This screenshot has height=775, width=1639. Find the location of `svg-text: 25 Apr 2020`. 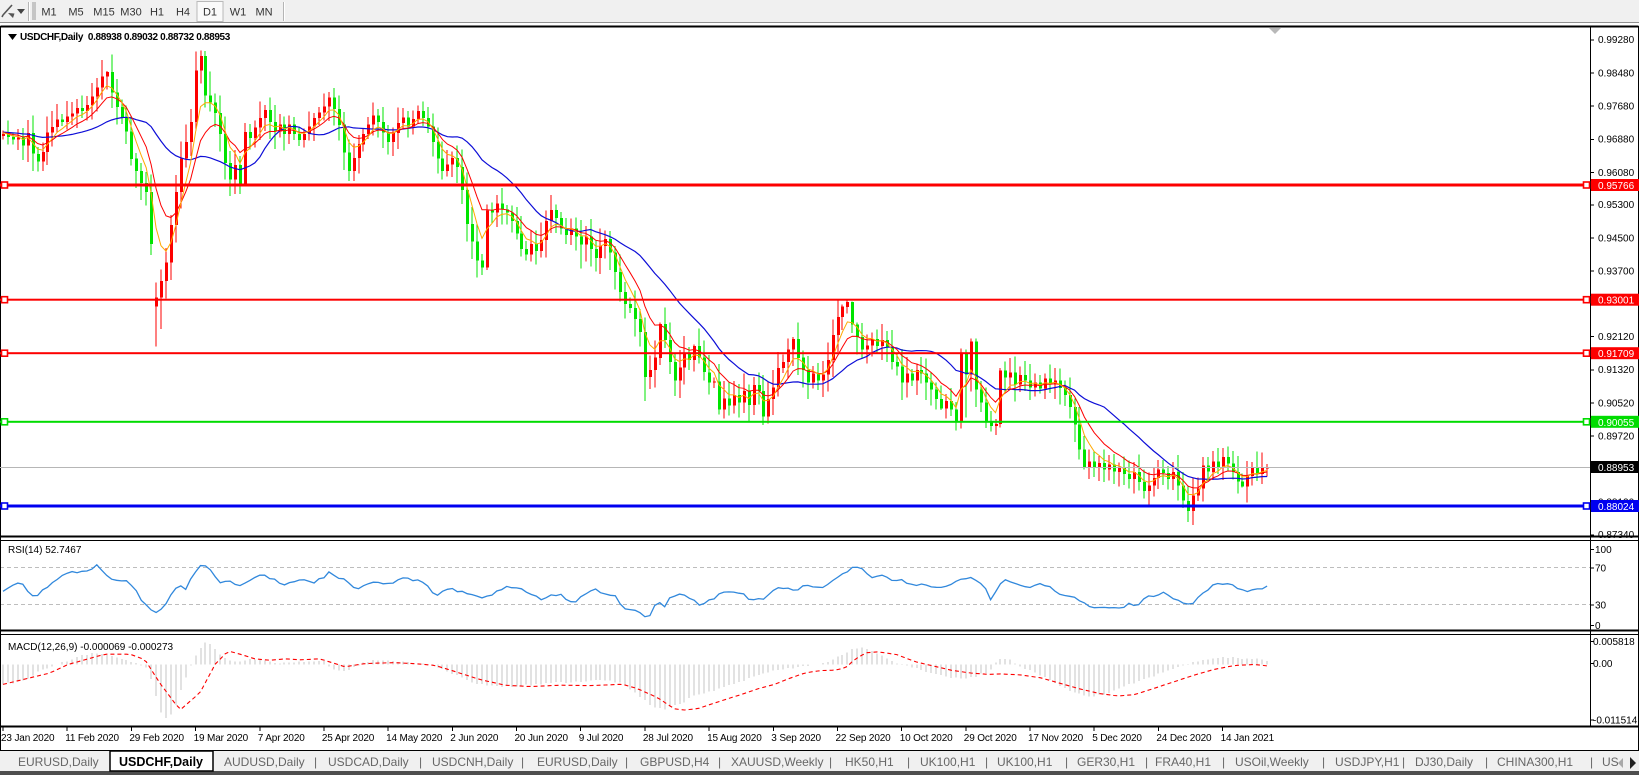

svg-text: 25 Apr 2020 is located at coordinates (348, 738).